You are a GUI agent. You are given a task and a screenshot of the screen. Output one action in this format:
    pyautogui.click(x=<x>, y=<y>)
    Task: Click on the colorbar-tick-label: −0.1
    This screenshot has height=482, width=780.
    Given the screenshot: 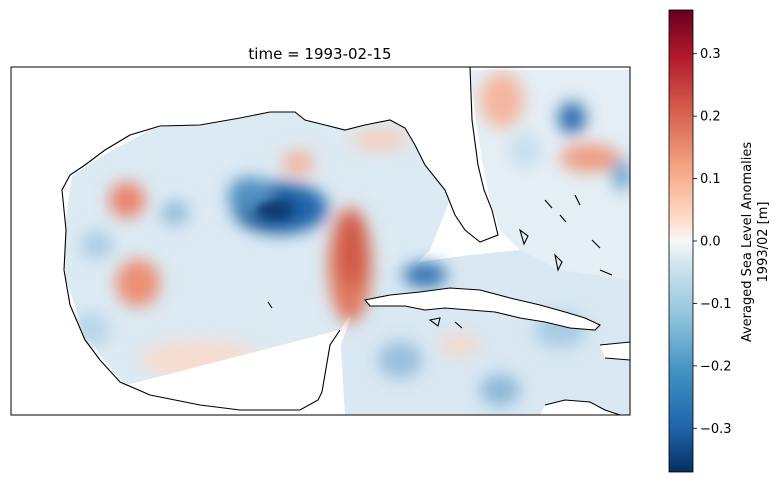 What is the action you would take?
    pyautogui.click(x=716, y=304)
    